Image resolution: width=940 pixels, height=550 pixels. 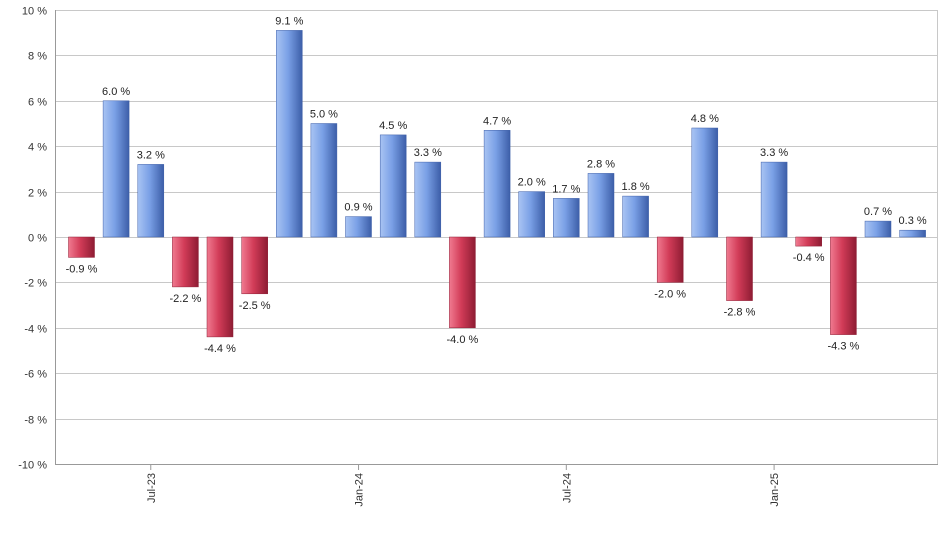 What do you see at coordinates (393, 126) in the screenshot?
I see `data-label: 4.5 %` at bounding box center [393, 126].